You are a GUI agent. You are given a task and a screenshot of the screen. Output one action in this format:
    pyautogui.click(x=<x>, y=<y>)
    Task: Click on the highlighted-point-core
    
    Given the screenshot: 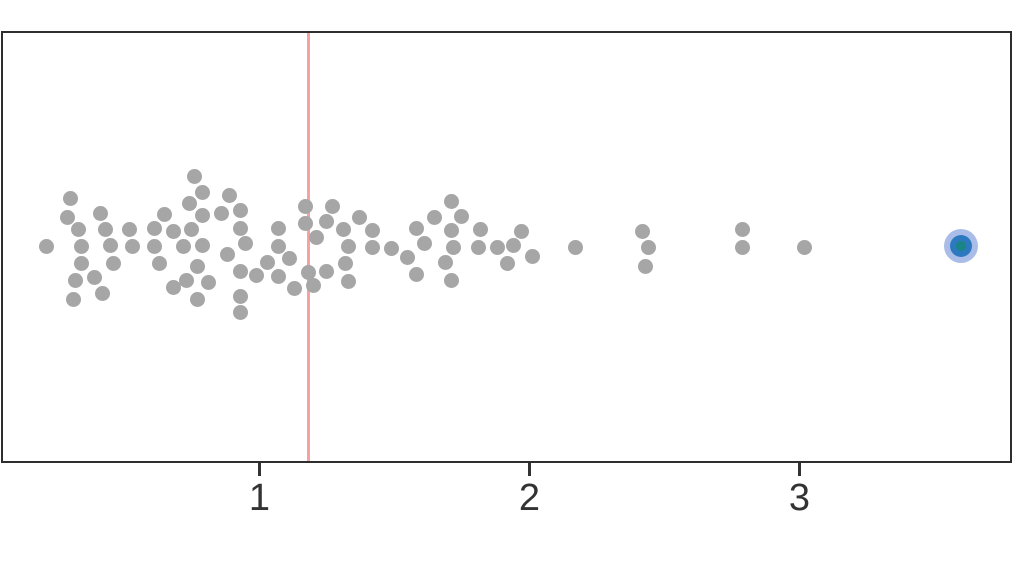 What is the action you would take?
    pyautogui.click(x=961, y=246)
    